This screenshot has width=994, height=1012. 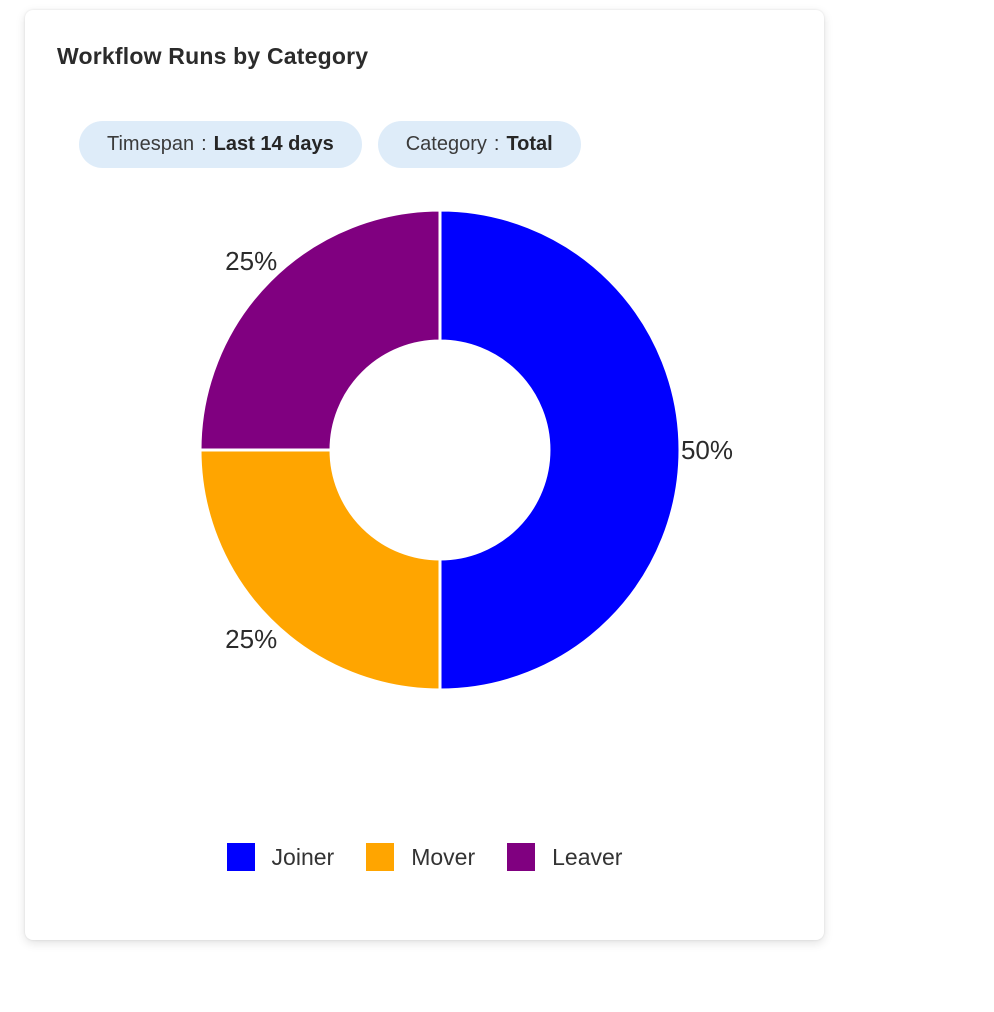 What do you see at coordinates (443, 856) in the screenshot?
I see `legend-label-mover: Mover` at bounding box center [443, 856].